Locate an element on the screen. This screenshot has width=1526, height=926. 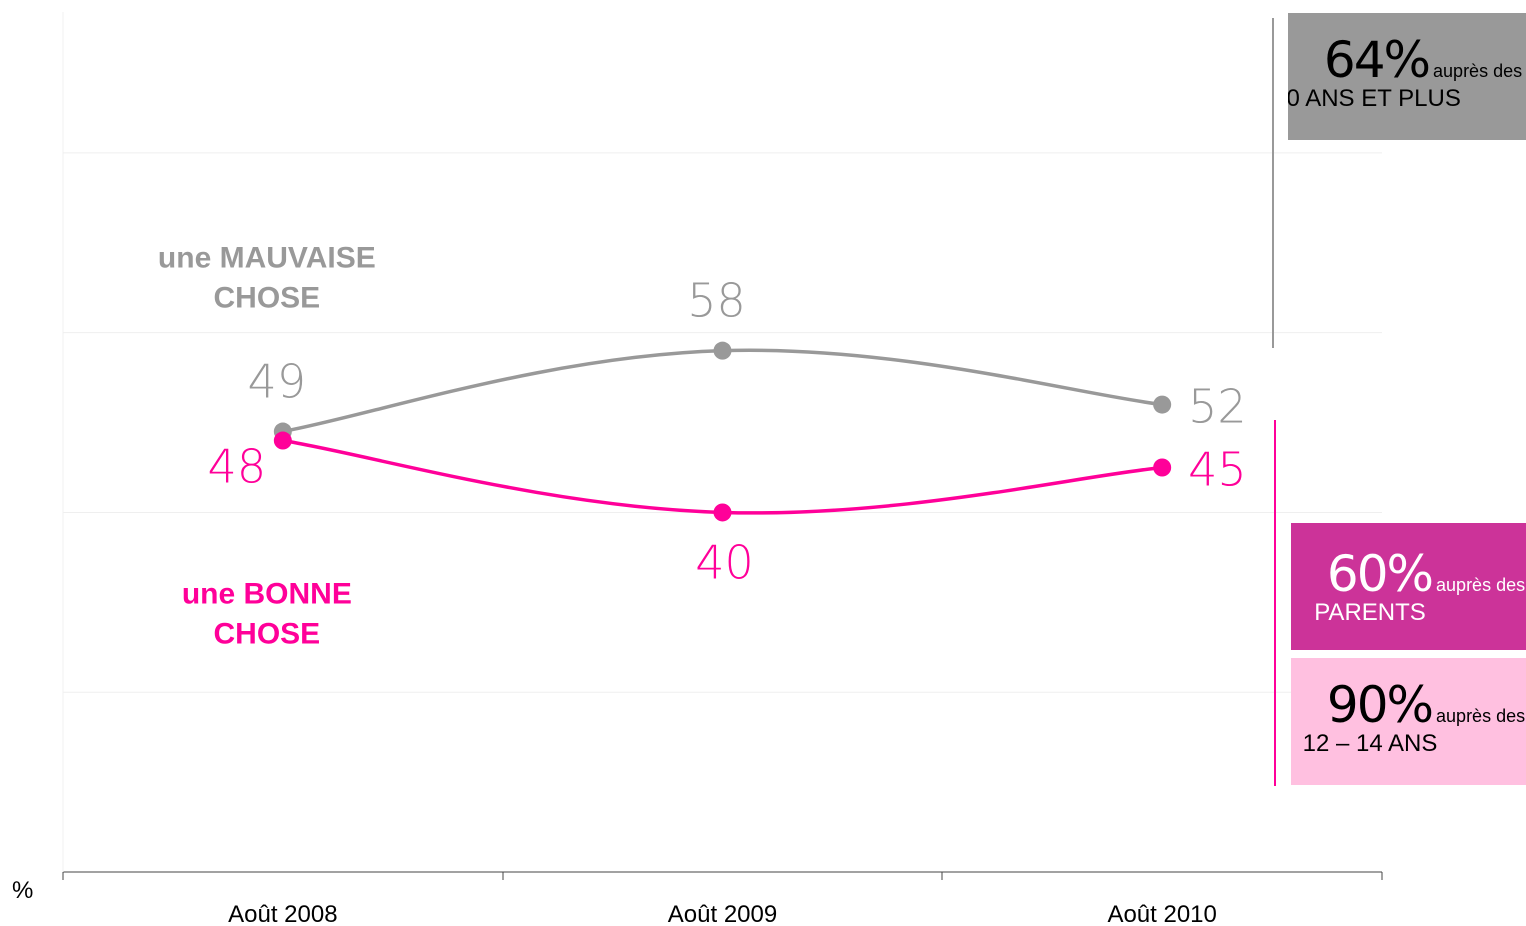
callout-seniors-group: 60 ANS ET PLUS is located at coordinates (1374, 98).